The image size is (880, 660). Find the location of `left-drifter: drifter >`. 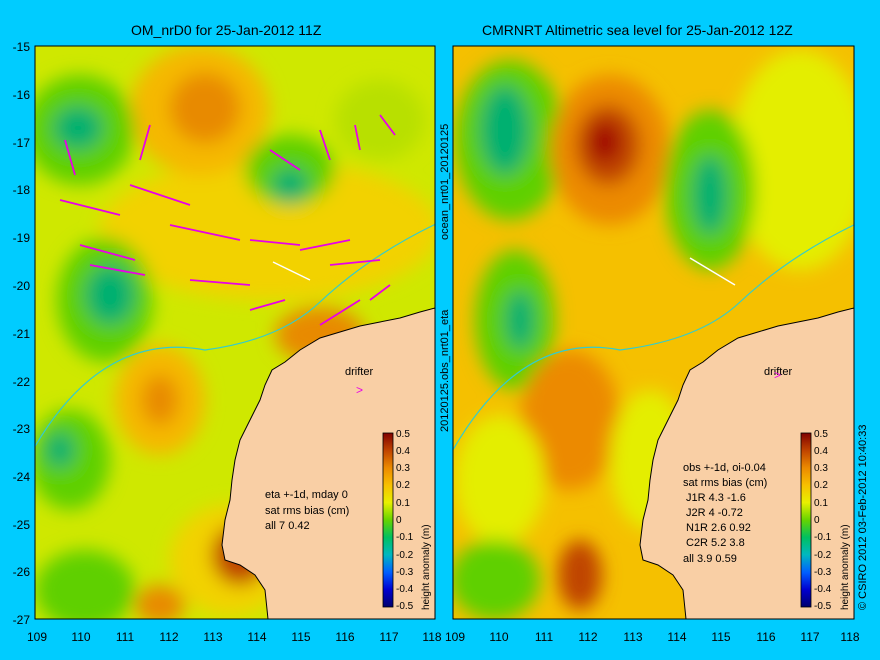

left-drifter: drifter > is located at coordinates (359, 381).